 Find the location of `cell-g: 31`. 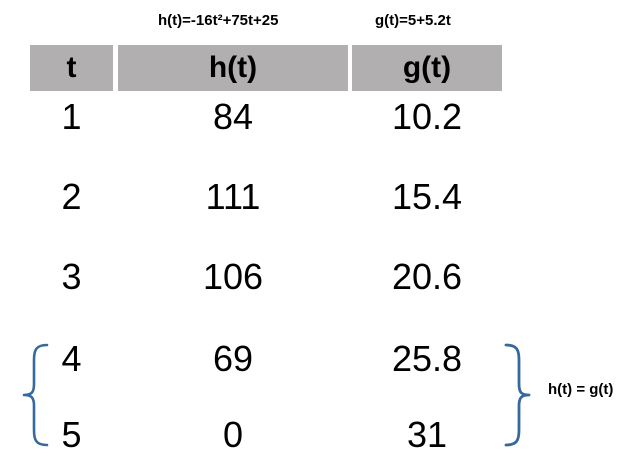

cell-g: 31 is located at coordinates (427, 434).